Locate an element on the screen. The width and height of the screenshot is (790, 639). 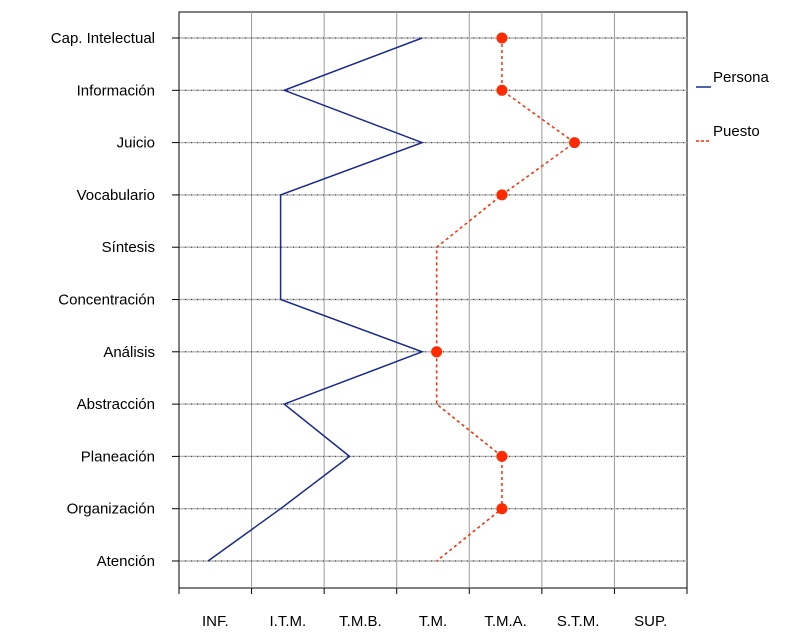
legend: Persona Puesto is located at coordinates (733, 105).